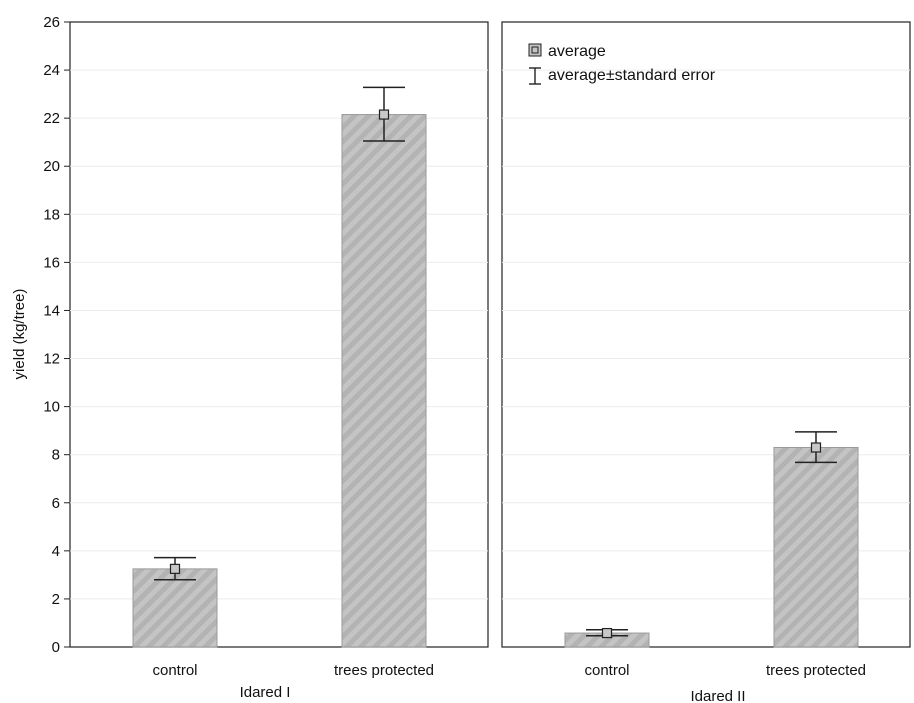 The height and width of the screenshot is (703, 914). What do you see at coordinates (51, 214) in the screenshot?
I see `y-tick-label: 18` at bounding box center [51, 214].